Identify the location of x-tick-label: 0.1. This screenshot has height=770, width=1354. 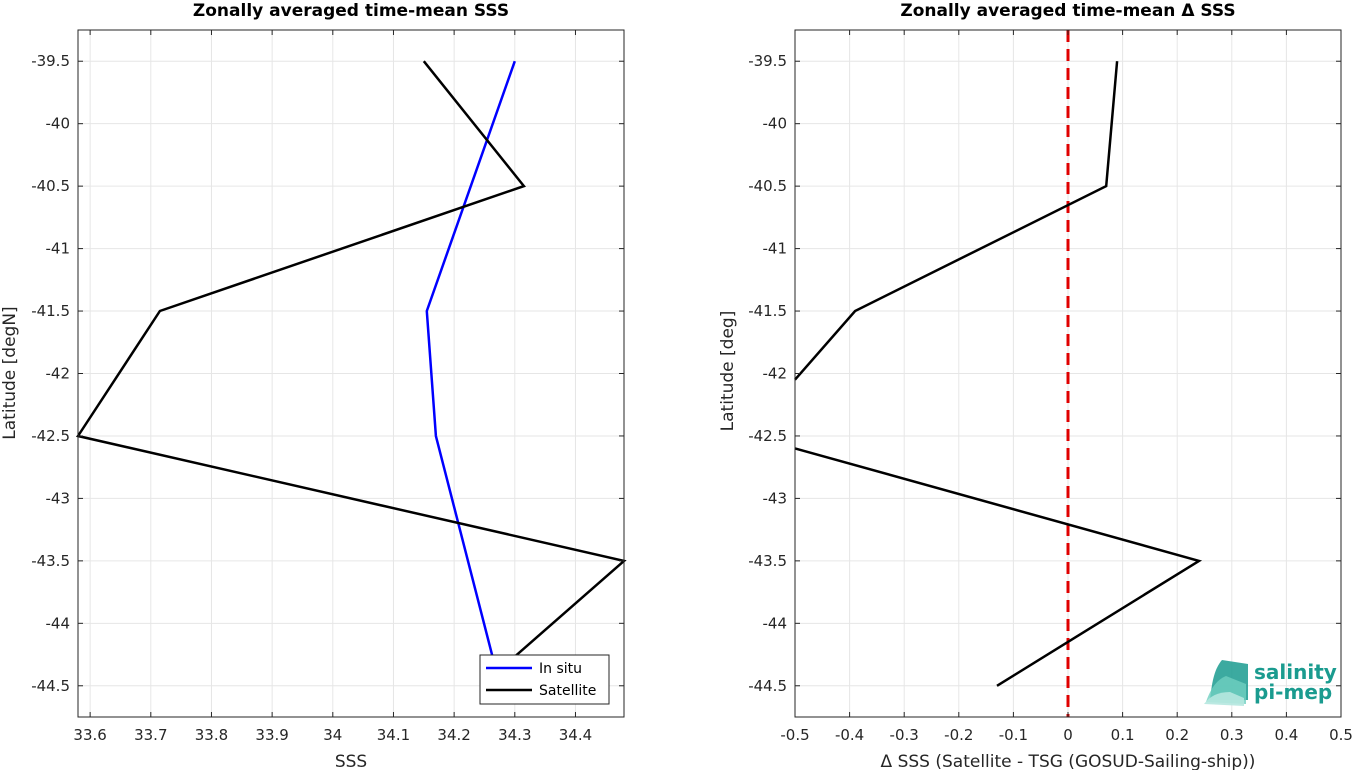
(1123, 735).